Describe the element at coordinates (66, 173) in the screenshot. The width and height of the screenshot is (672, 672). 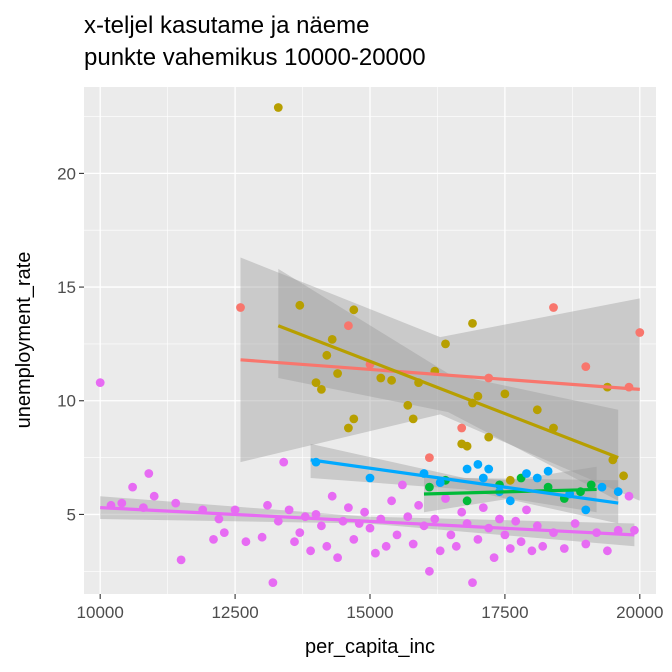
I see `y-tick-label-3: 20` at that location.